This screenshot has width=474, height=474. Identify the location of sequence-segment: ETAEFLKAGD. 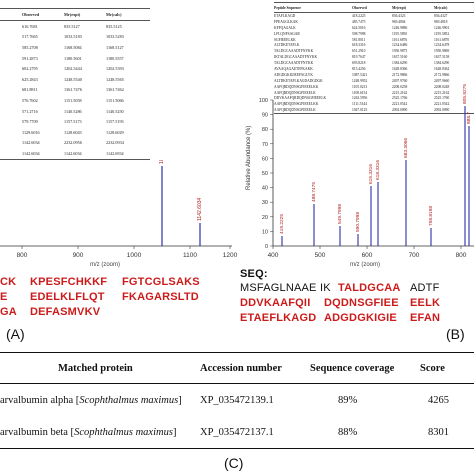
(278, 318).